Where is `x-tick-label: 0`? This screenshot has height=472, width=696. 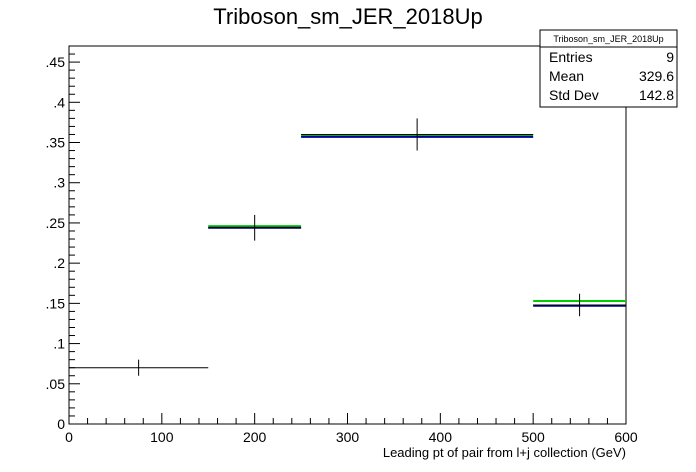 x-tick-label: 0 is located at coordinates (69, 437).